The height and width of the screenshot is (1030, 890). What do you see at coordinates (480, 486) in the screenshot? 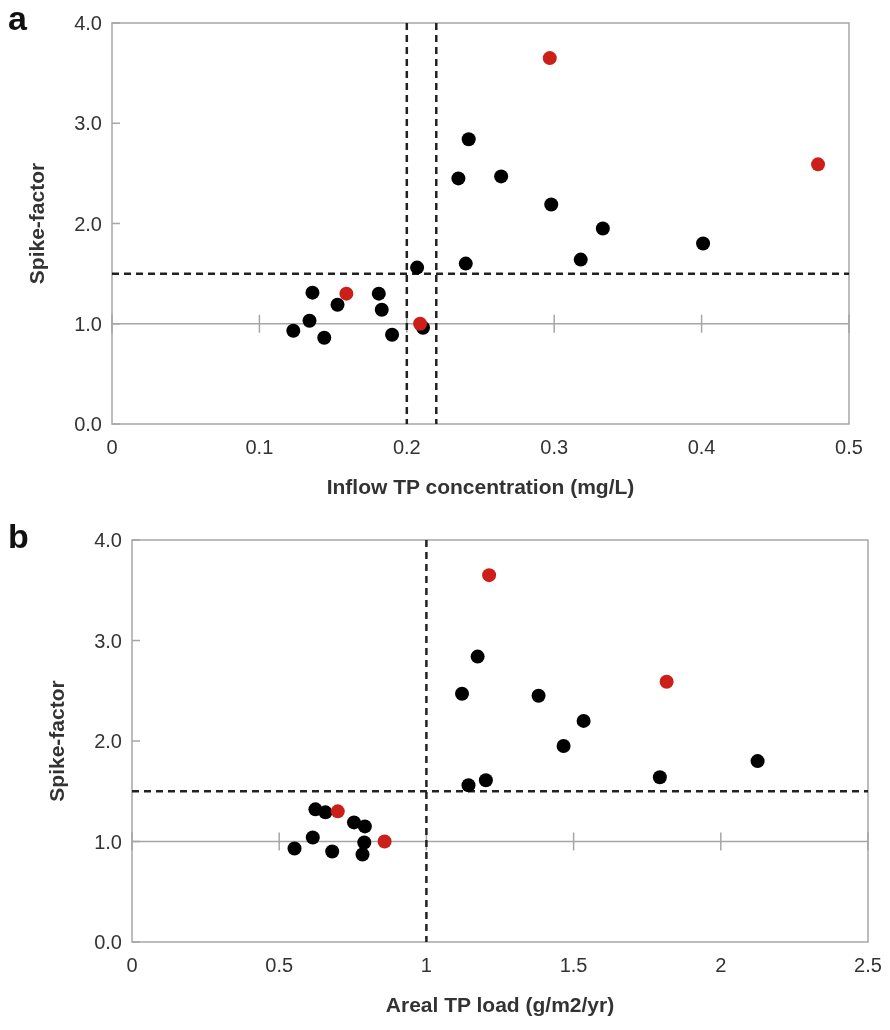
I see `x-axis-title: Inflow TP concentration (mg/L)` at bounding box center [480, 486].